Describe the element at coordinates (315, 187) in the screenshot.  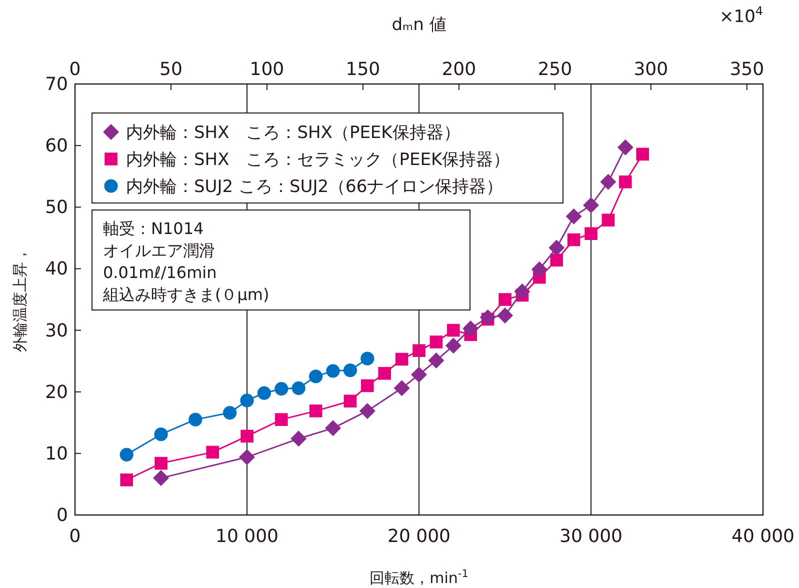
I see `legend-label: 内外輪：SUJ2 ころ：SUJ2（66ナイロン保持器）` at that location.